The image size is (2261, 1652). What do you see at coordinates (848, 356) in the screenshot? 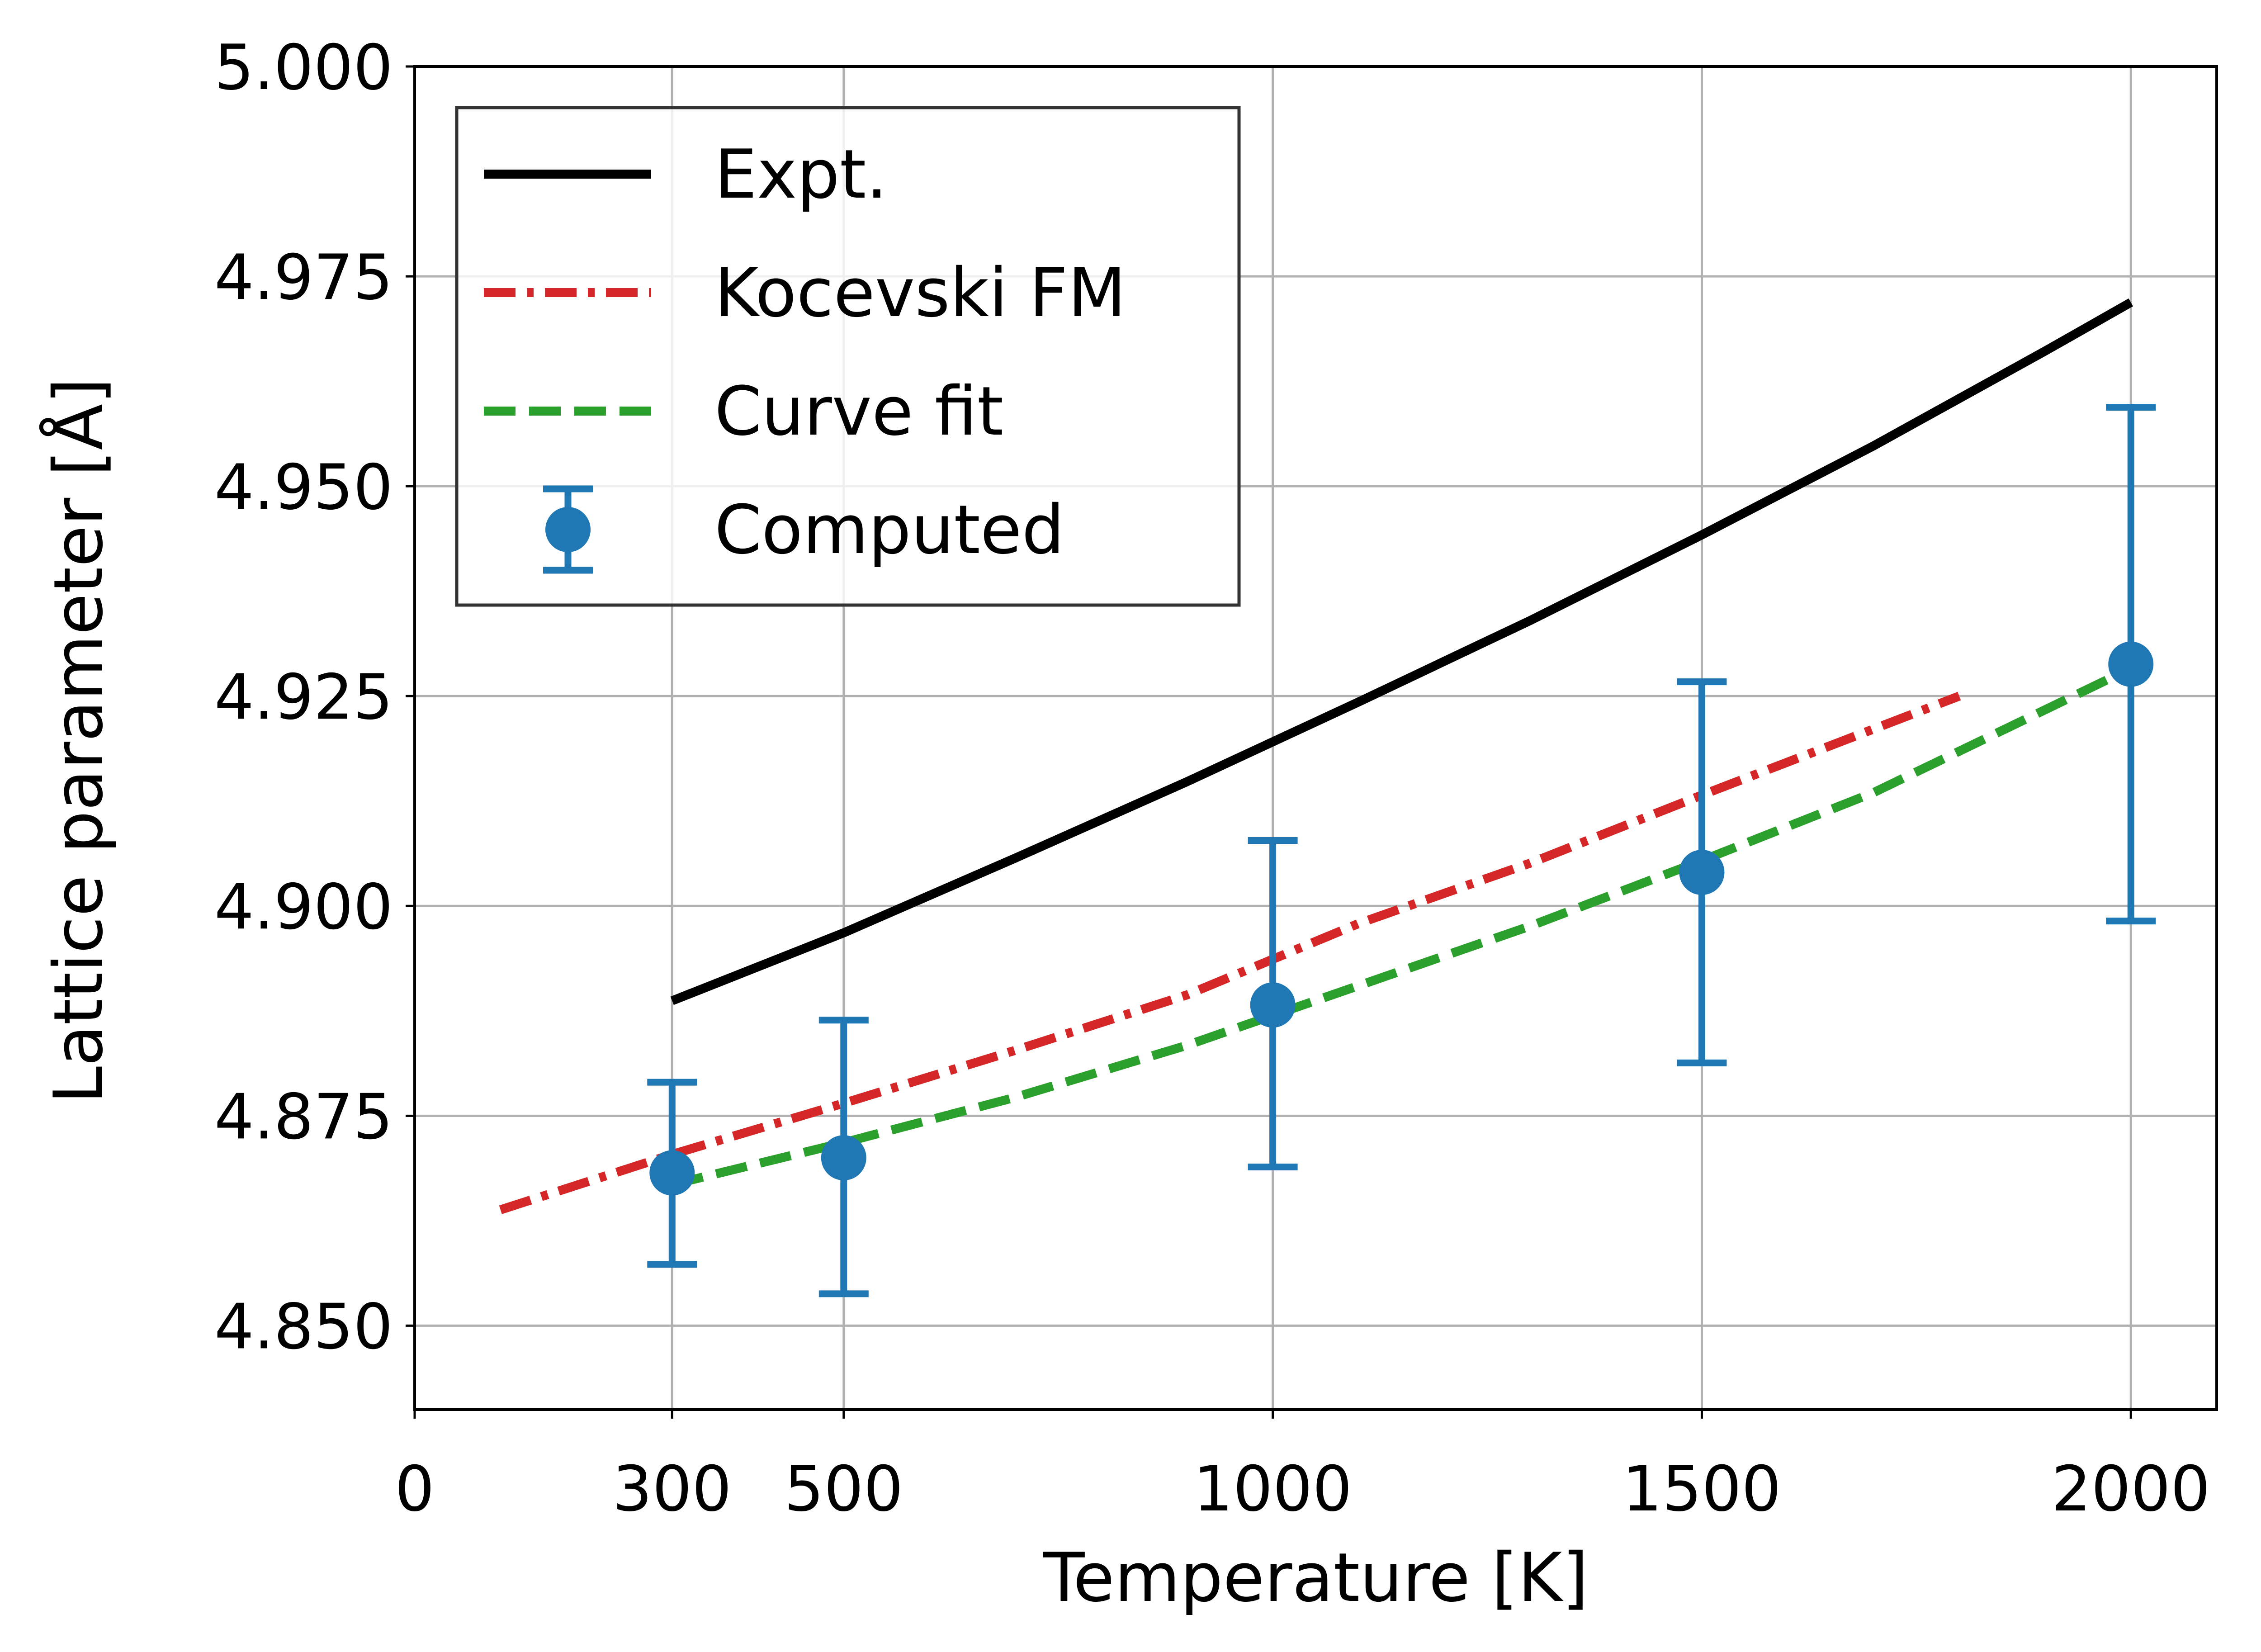
I see `legend: Expt. Kocevski FM Curve fit Computed` at bounding box center [848, 356].